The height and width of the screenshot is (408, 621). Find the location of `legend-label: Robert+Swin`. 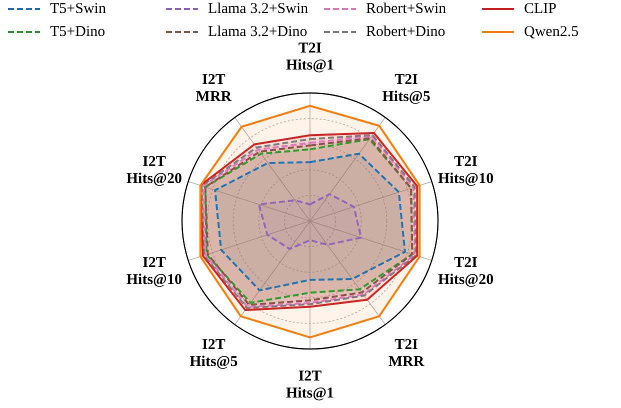

legend-label: Robert+Swin is located at coordinates (406, 9).